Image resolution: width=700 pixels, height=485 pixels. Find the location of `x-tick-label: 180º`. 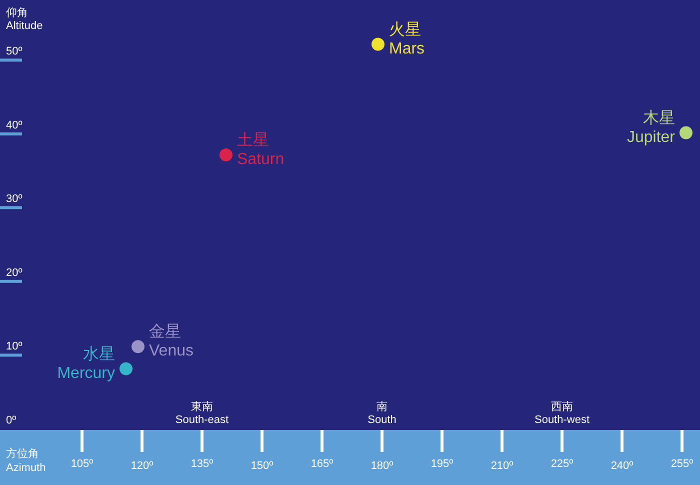

x-tick-label: 180º is located at coordinates (382, 466).